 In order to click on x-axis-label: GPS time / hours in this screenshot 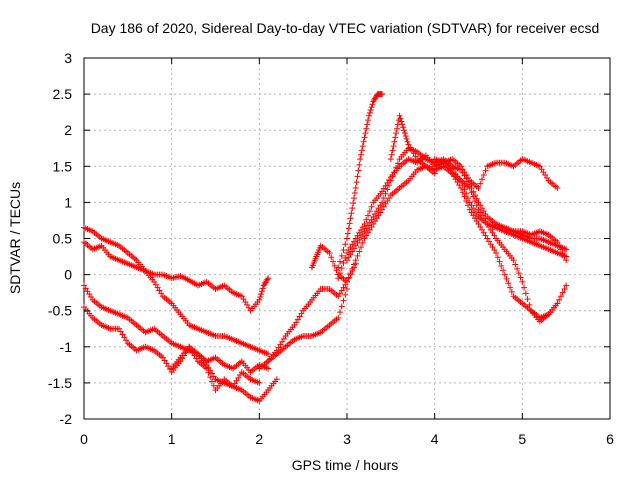, I will do `click(345, 465)`.